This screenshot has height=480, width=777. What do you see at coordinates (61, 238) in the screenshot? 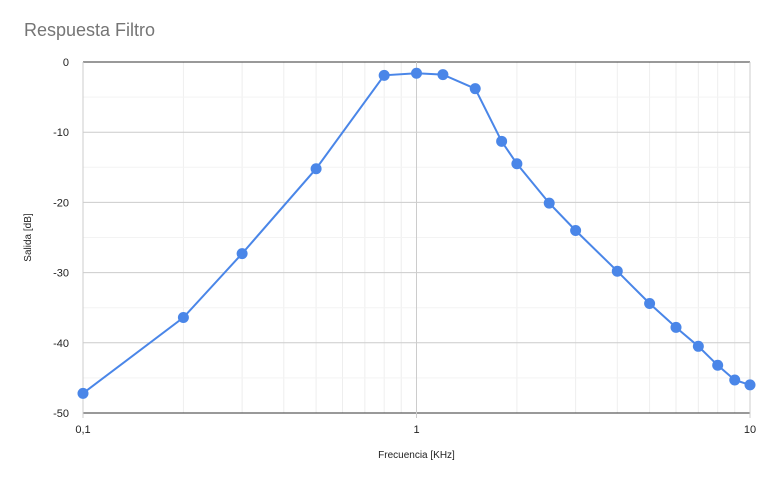
I see `y-axis-ticks: 0 -10 -20 -30 -40 -50` at bounding box center [61, 238].